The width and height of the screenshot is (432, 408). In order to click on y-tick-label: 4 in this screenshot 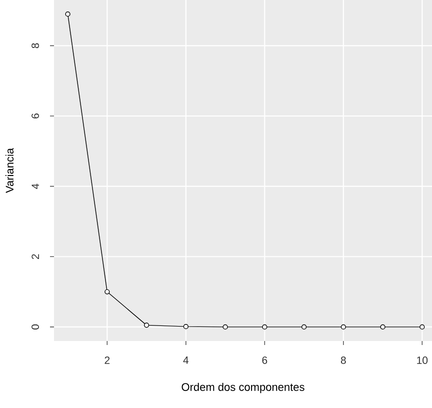, I will do `click(35, 187)`.